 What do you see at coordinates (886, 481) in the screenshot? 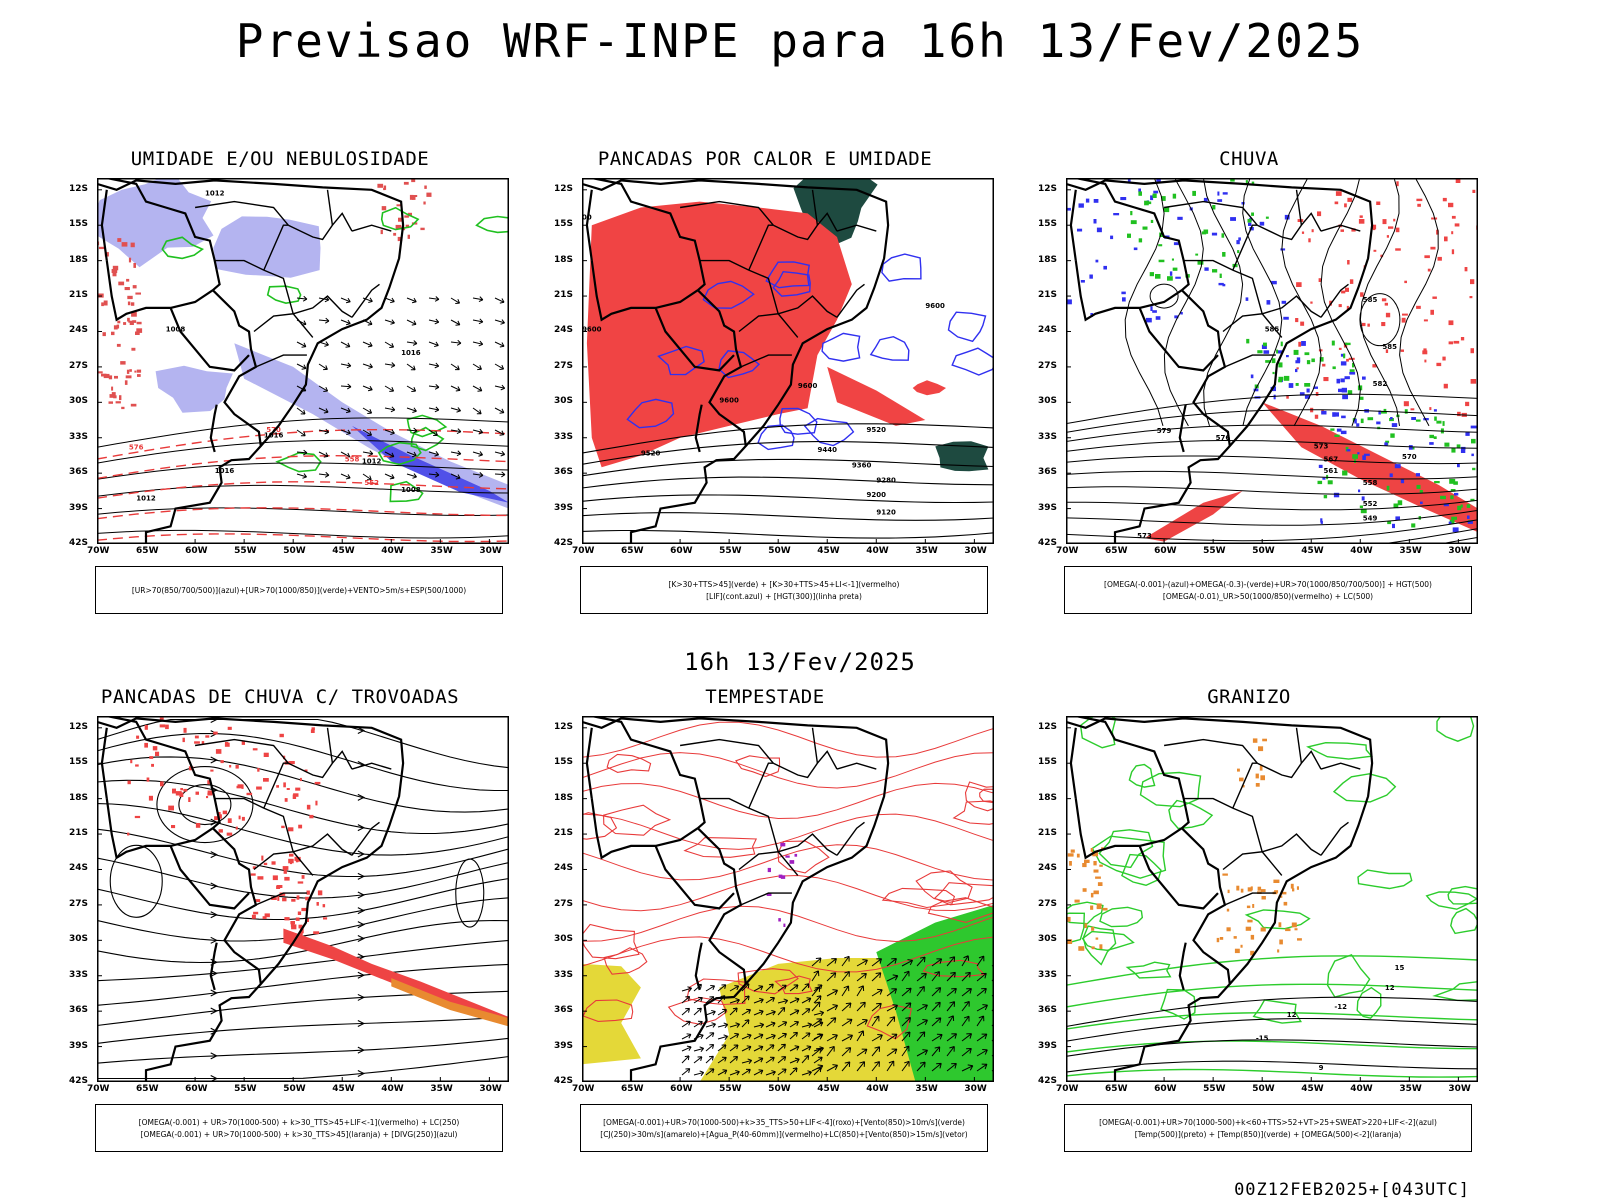
I see `contour-label: 9280` at bounding box center [886, 481].